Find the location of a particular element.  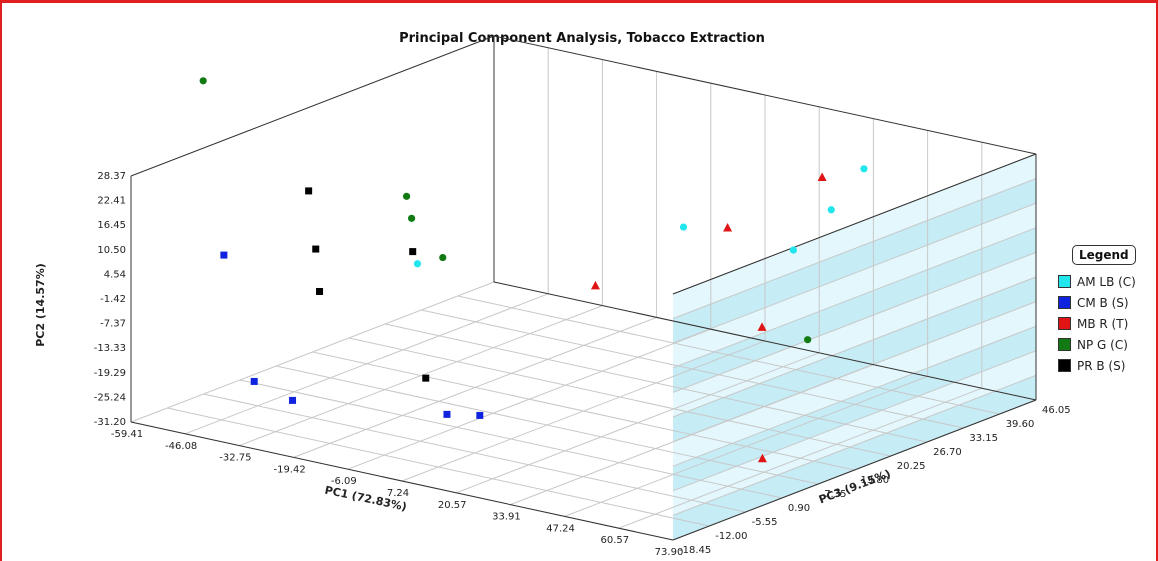

legend-item: PR B (S) is located at coordinates (1102, 365).